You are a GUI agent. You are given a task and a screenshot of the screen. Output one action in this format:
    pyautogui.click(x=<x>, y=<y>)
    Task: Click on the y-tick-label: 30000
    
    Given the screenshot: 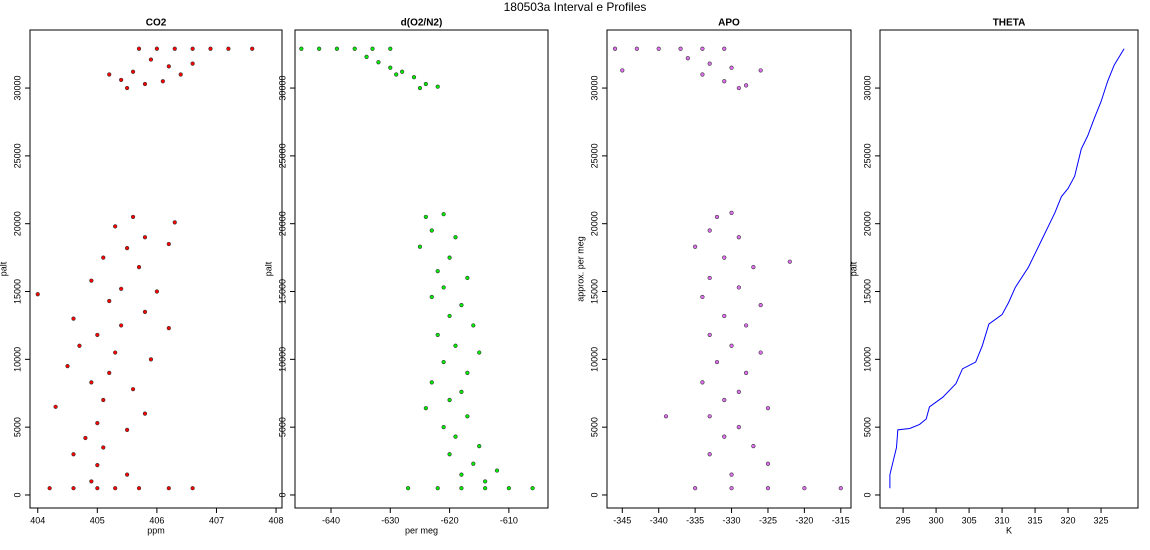 What is the action you would take?
    pyautogui.click(x=867, y=88)
    